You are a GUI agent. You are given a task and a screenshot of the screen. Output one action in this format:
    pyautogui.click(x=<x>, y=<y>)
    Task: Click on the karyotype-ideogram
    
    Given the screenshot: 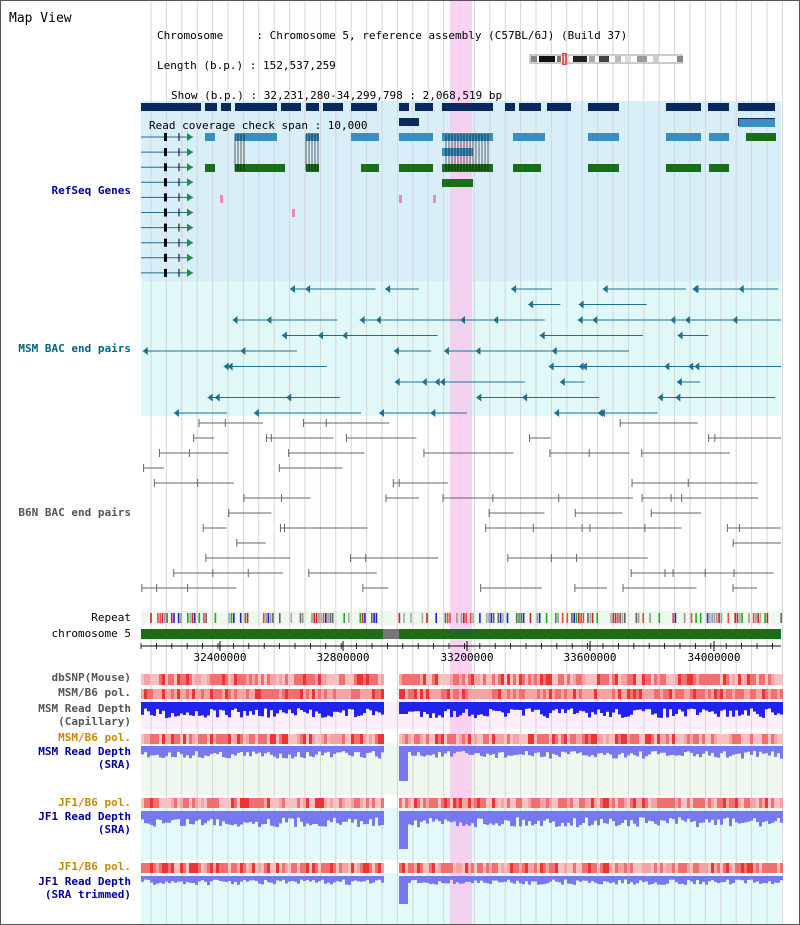 What is the action you would take?
    pyautogui.click(x=607, y=59)
    